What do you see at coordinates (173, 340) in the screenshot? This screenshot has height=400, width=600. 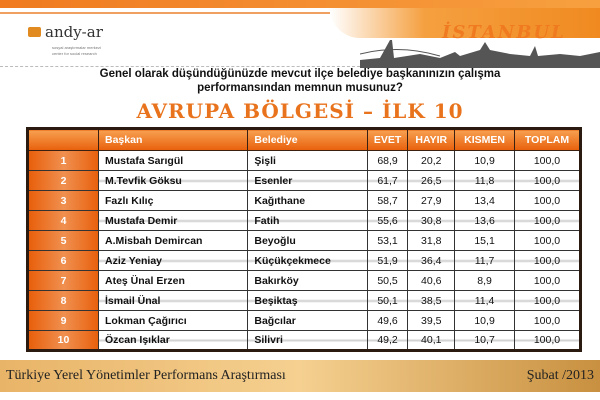 I see `cell-baskan: Özcan Işıklar` at bounding box center [173, 340].